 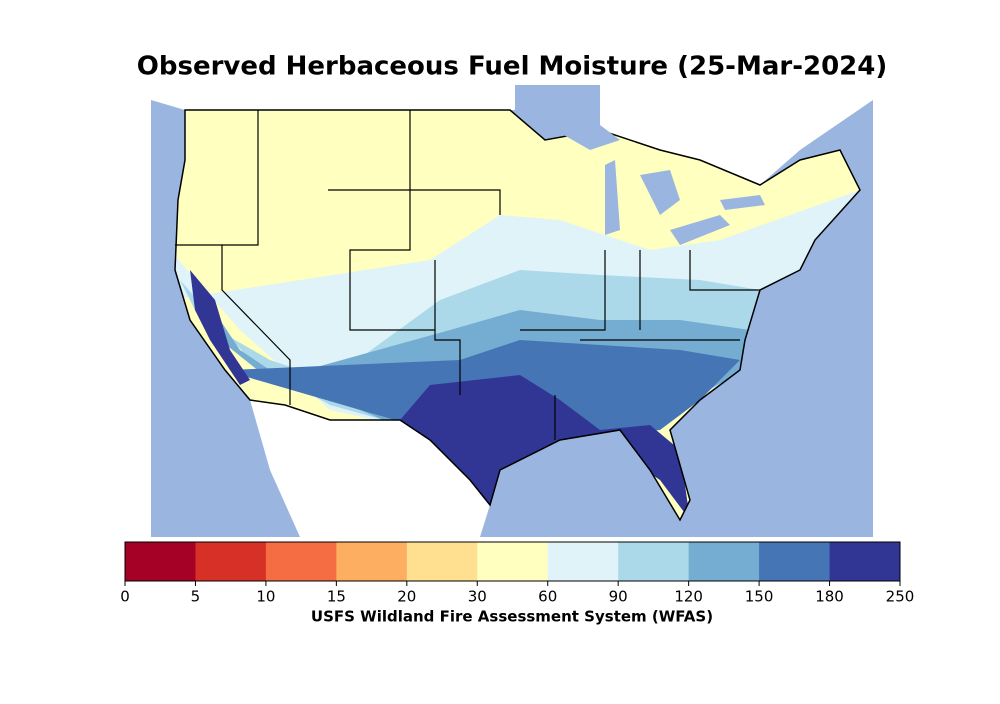 What do you see at coordinates (333, 97) in the screenshot?
I see `canada` at bounding box center [333, 97].